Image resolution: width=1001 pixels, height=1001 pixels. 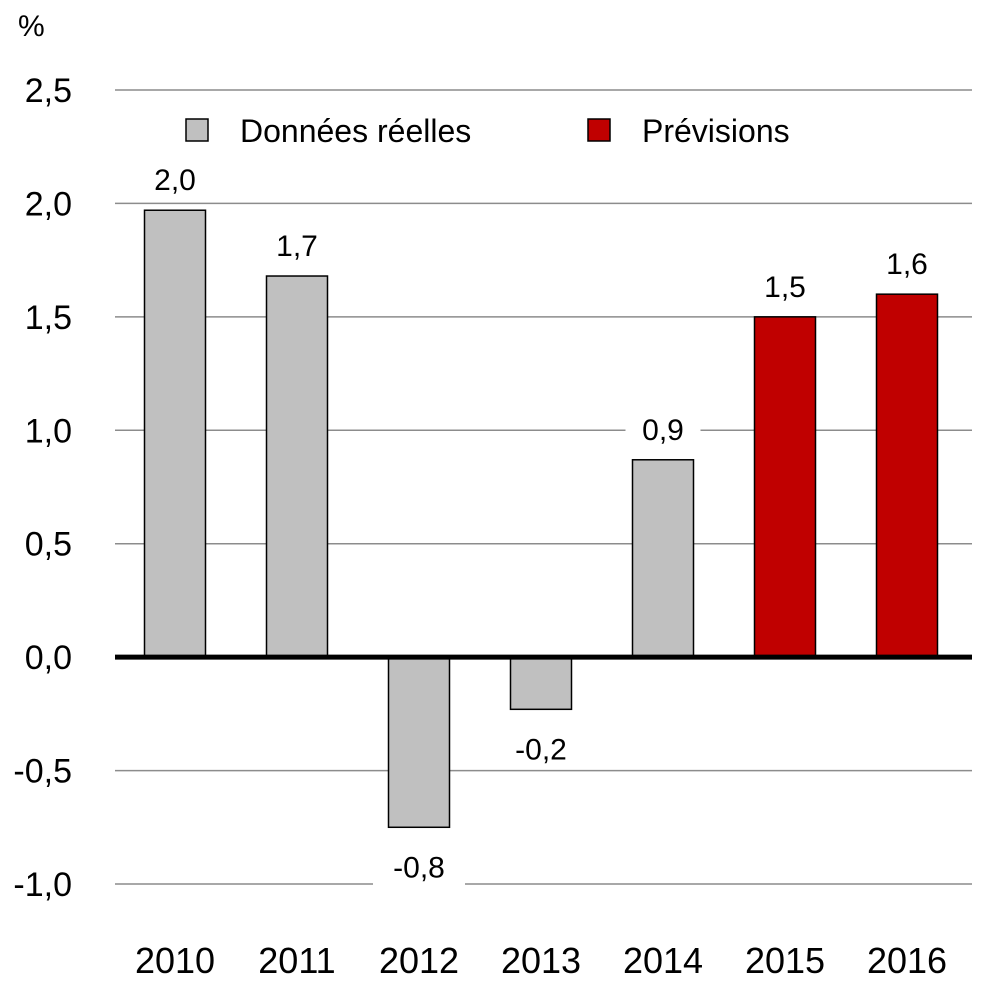 I want to click on bar-label-2016: 1,6, so click(x=907, y=264).